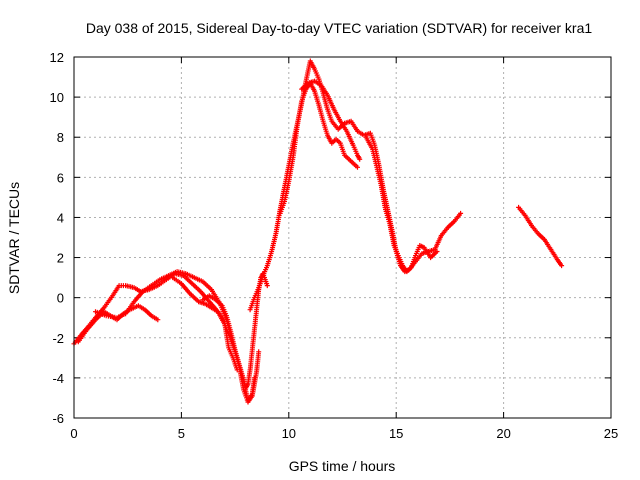  What do you see at coordinates (58, 378) in the screenshot?
I see `y-tick-label: -4` at bounding box center [58, 378].